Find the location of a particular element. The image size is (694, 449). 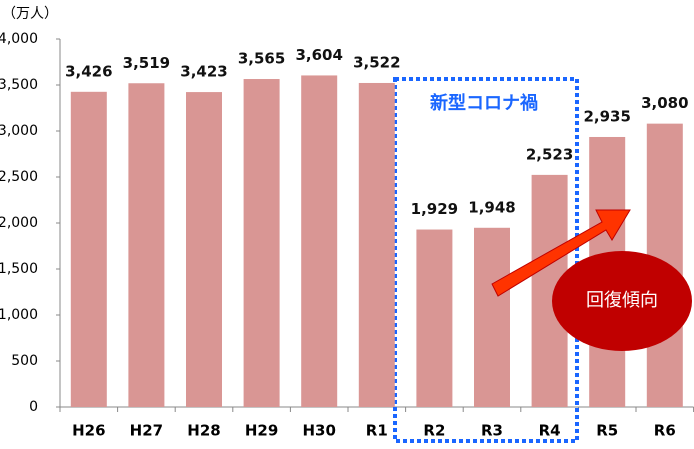

y-tick-label: 0 is located at coordinates (33, 407).